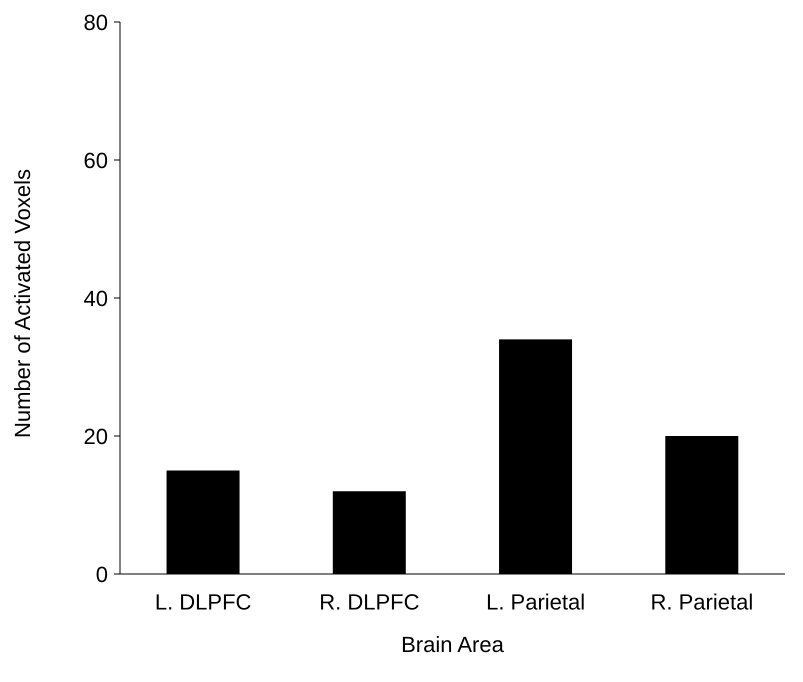 The height and width of the screenshot is (682, 803). What do you see at coordinates (203, 602) in the screenshot?
I see `x-tick-label: L. DLPFC` at bounding box center [203, 602].